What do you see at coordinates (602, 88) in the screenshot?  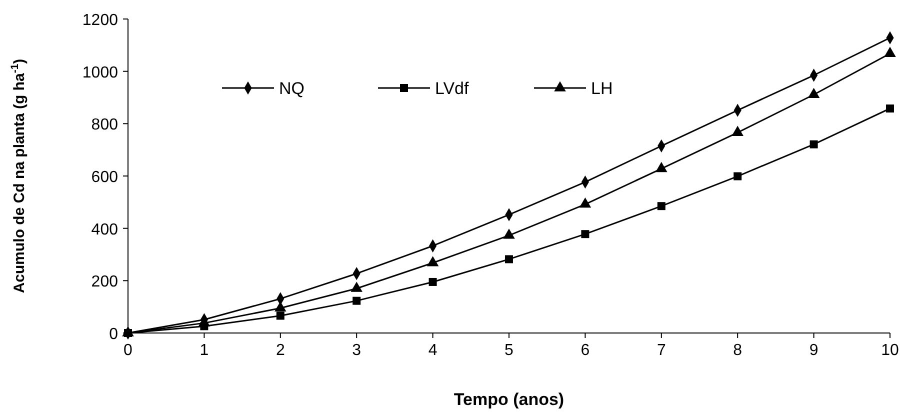 I see `legend-label: LH` at bounding box center [602, 88].